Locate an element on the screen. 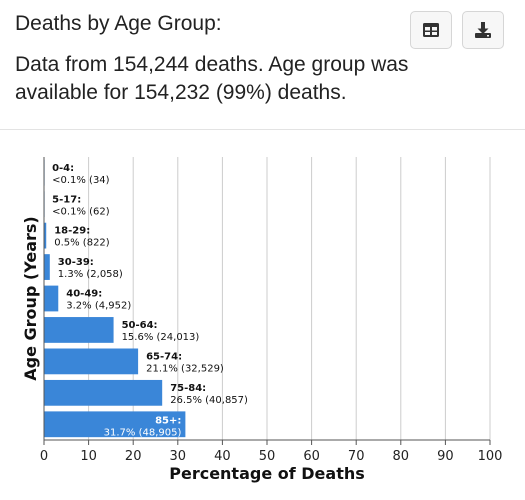 The image size is (525, 500). page-title: Deaths by Age Group: is located at coordinates (118, 23).